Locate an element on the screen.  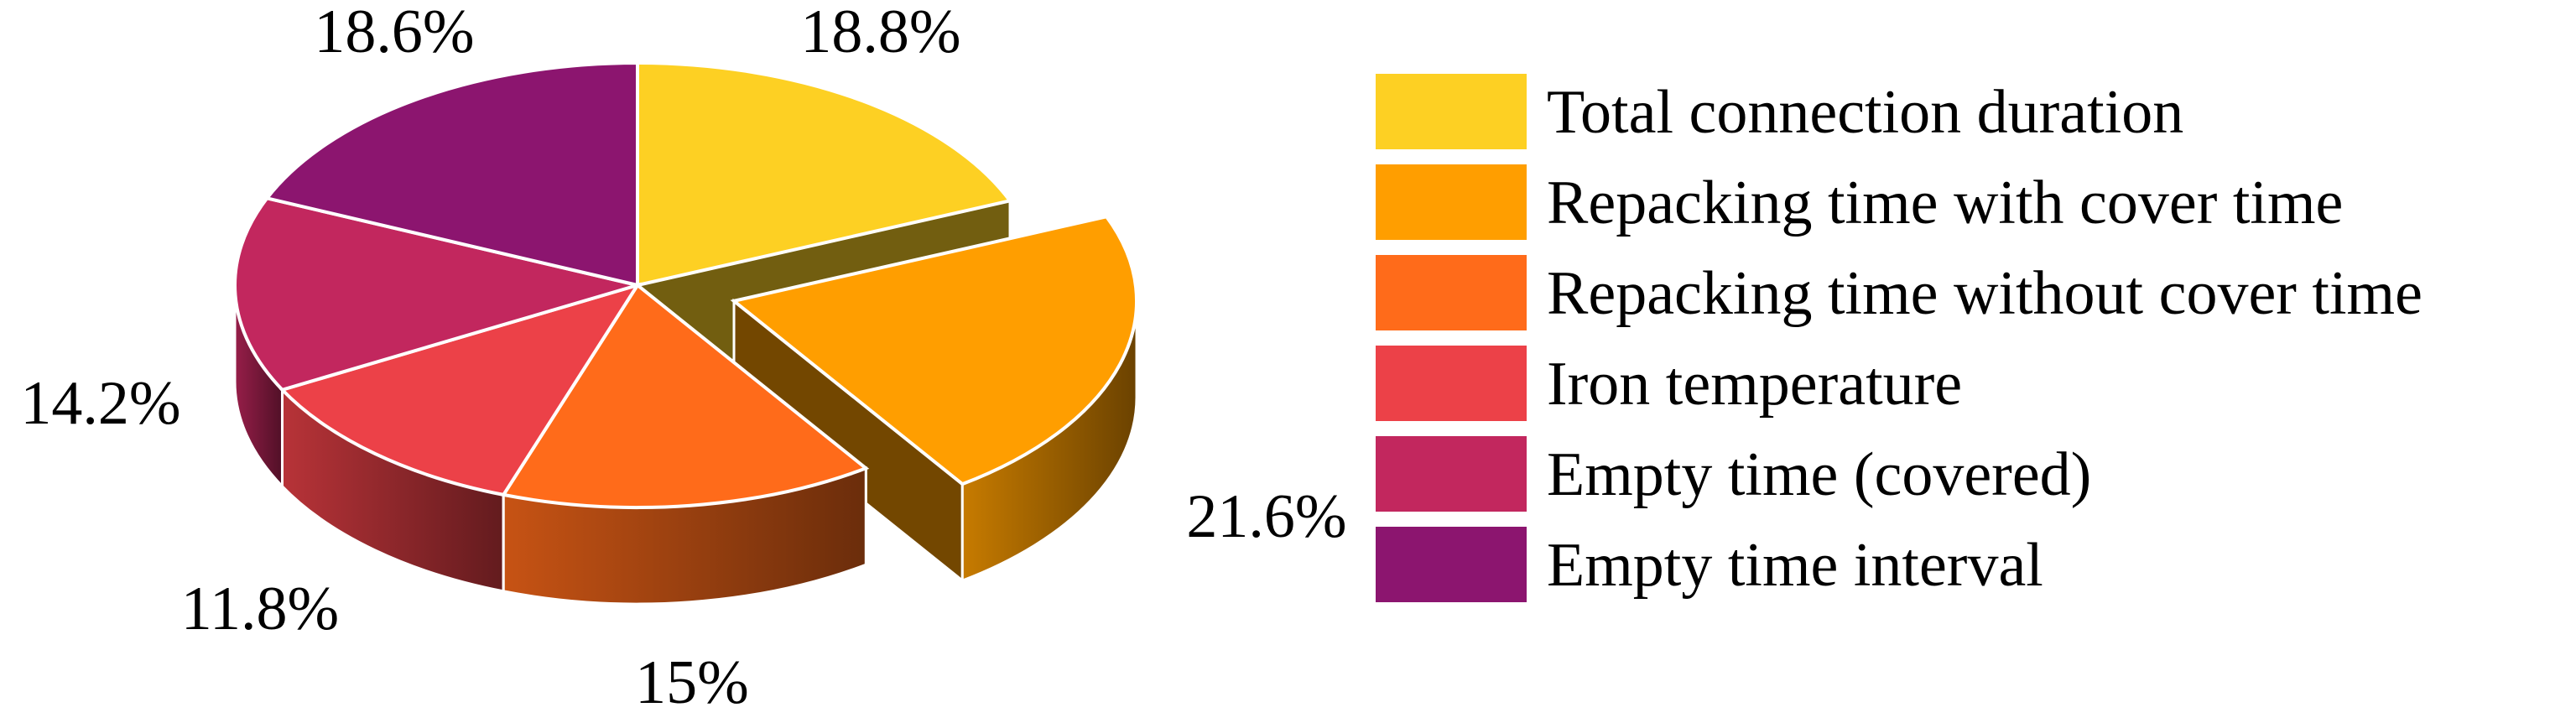
legend-label-empty-time-interval: Empty time interval is located at coordinates (1795, 565).